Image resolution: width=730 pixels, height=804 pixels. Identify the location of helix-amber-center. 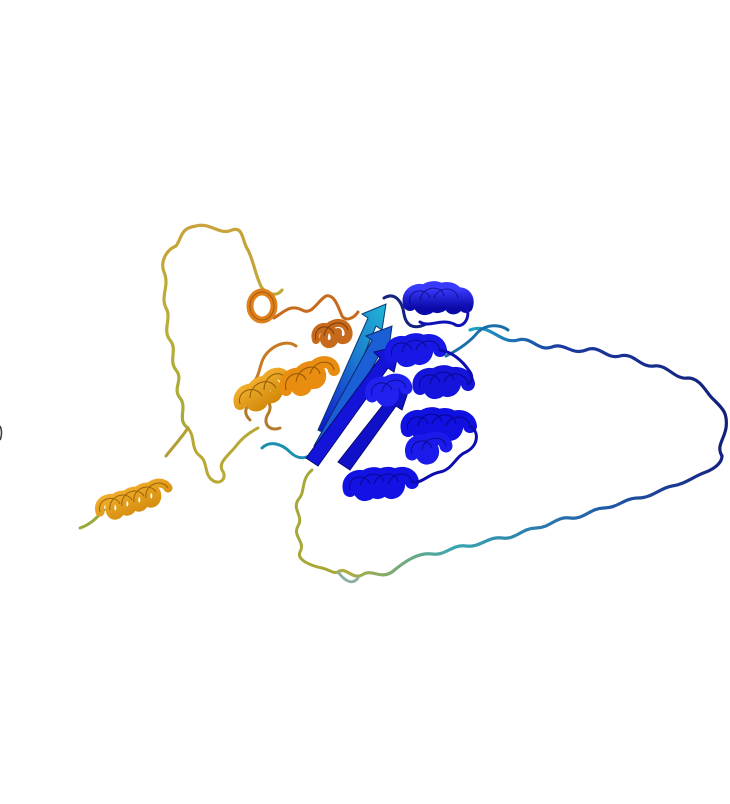
(262, 389).